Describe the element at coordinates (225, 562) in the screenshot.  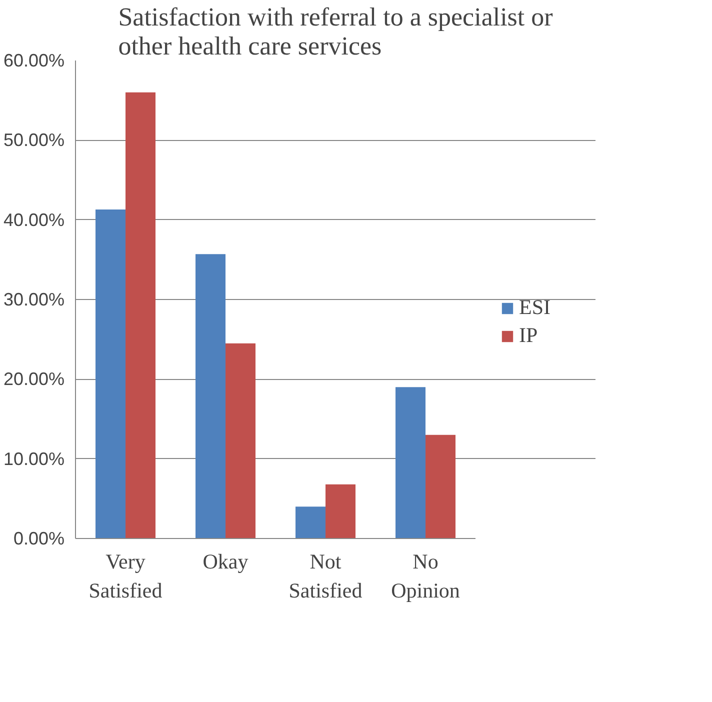
I see `x-tick-label: Okay` at that location.